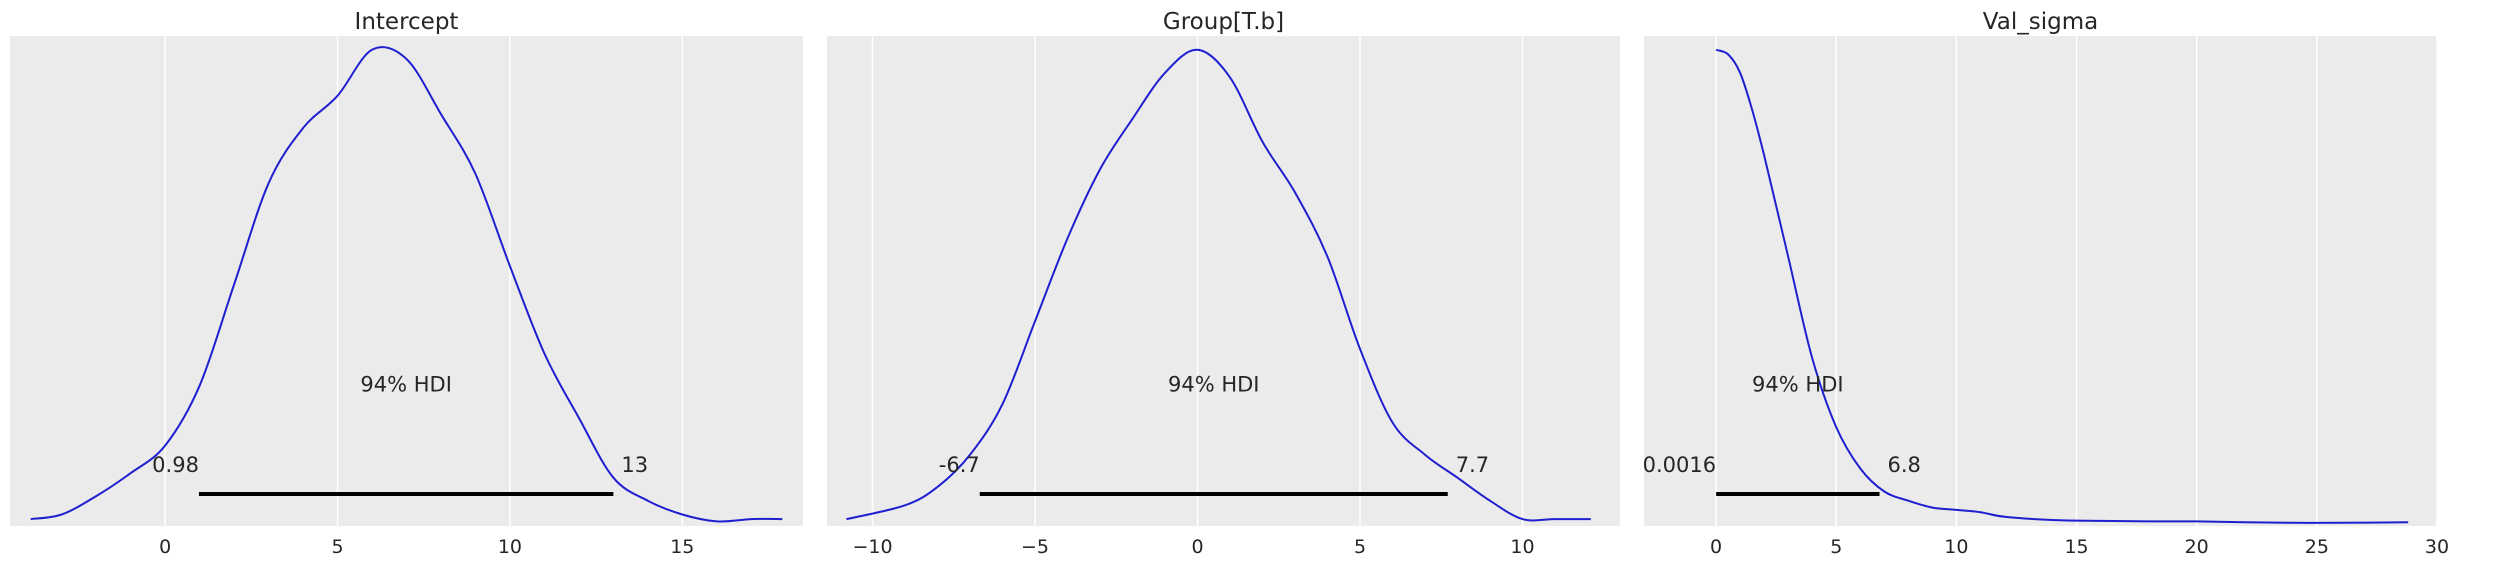  What do you see at coordinates (1035, 547) in the screenshot?
I see `x-tick-label: −5` at bounding box center [1035, 547].